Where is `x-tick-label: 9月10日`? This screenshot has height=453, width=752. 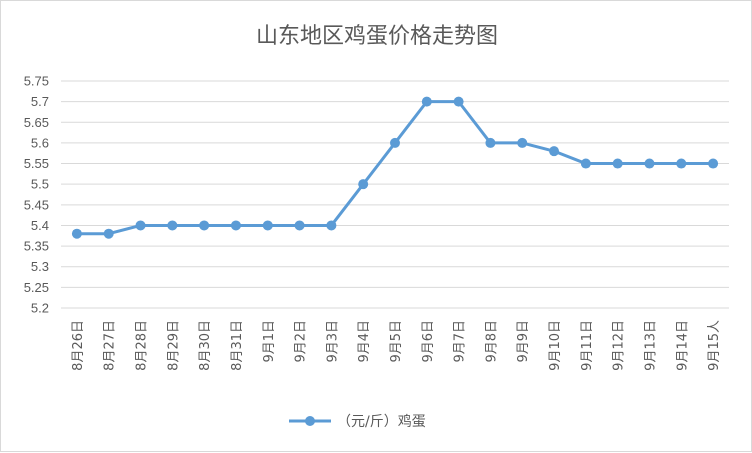
x-tick-label: 9月10日 is located at coordinates (555, 345).